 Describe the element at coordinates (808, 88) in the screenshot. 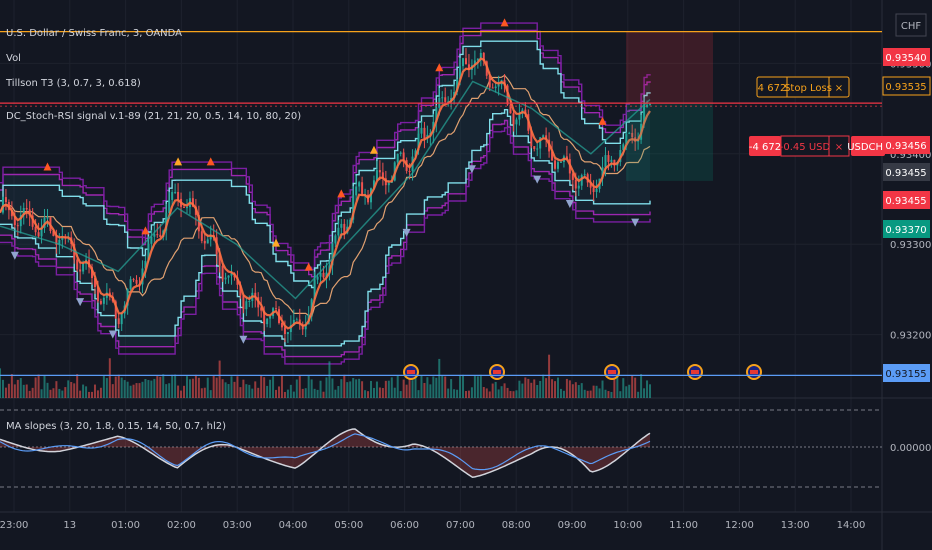

I see `stop-loss-label: Stop Loss` at that location.